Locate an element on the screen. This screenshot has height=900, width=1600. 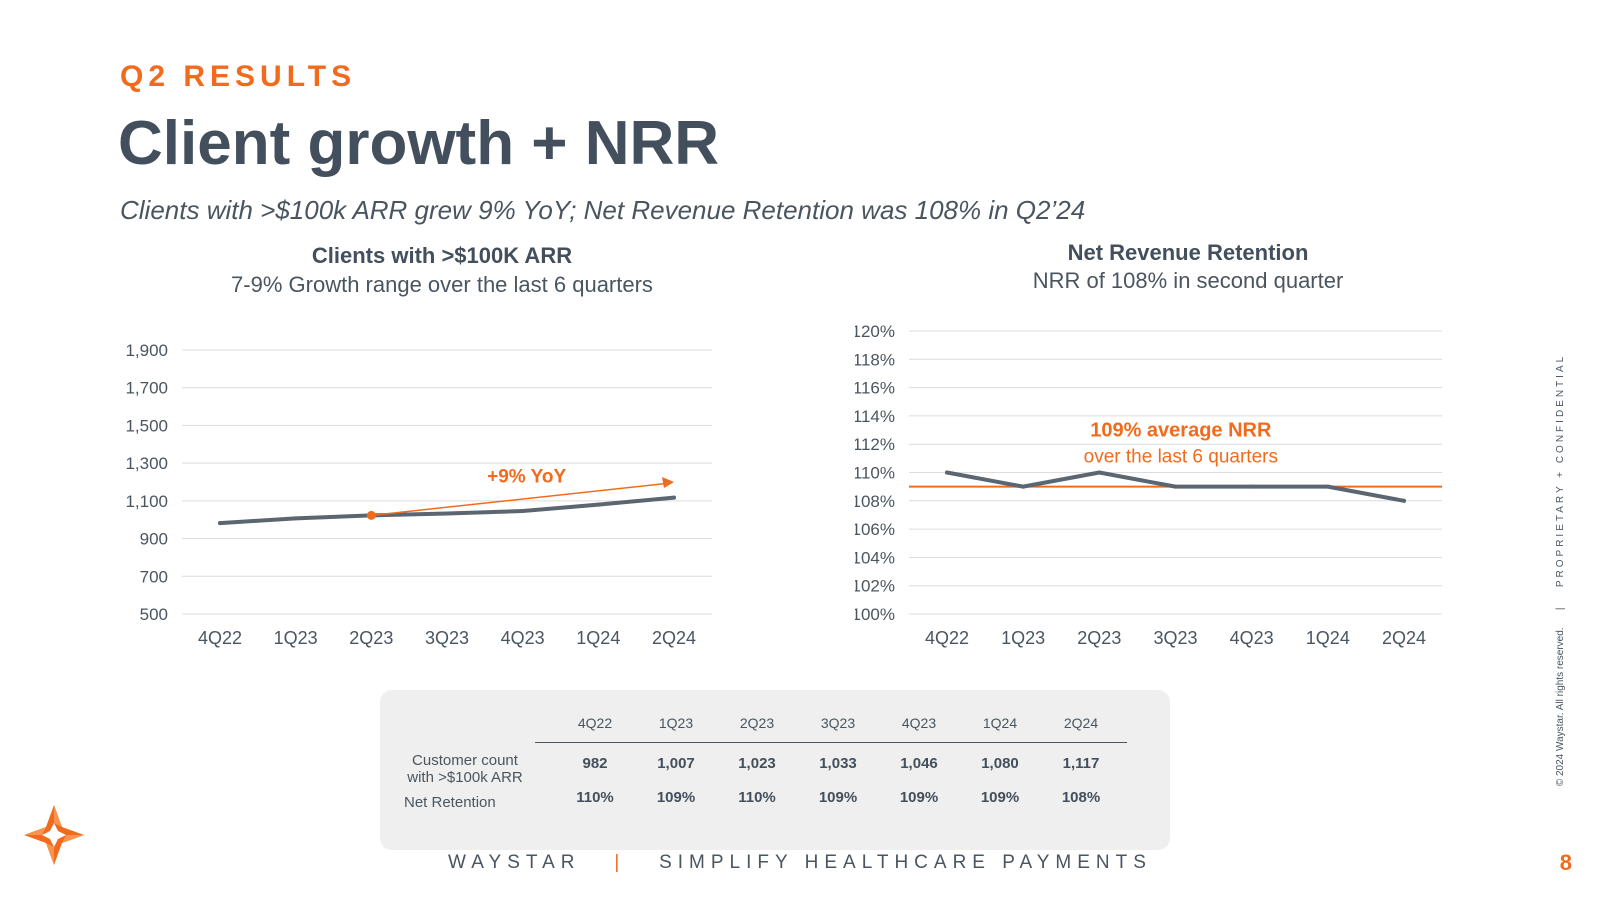
footer-brand: WAYSTAR is located at coordinates (514, 862).